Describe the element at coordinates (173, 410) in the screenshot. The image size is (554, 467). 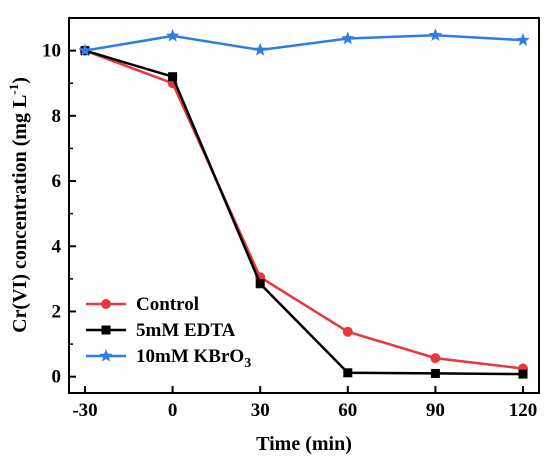
I see `x-tick-label: 0` at that location.